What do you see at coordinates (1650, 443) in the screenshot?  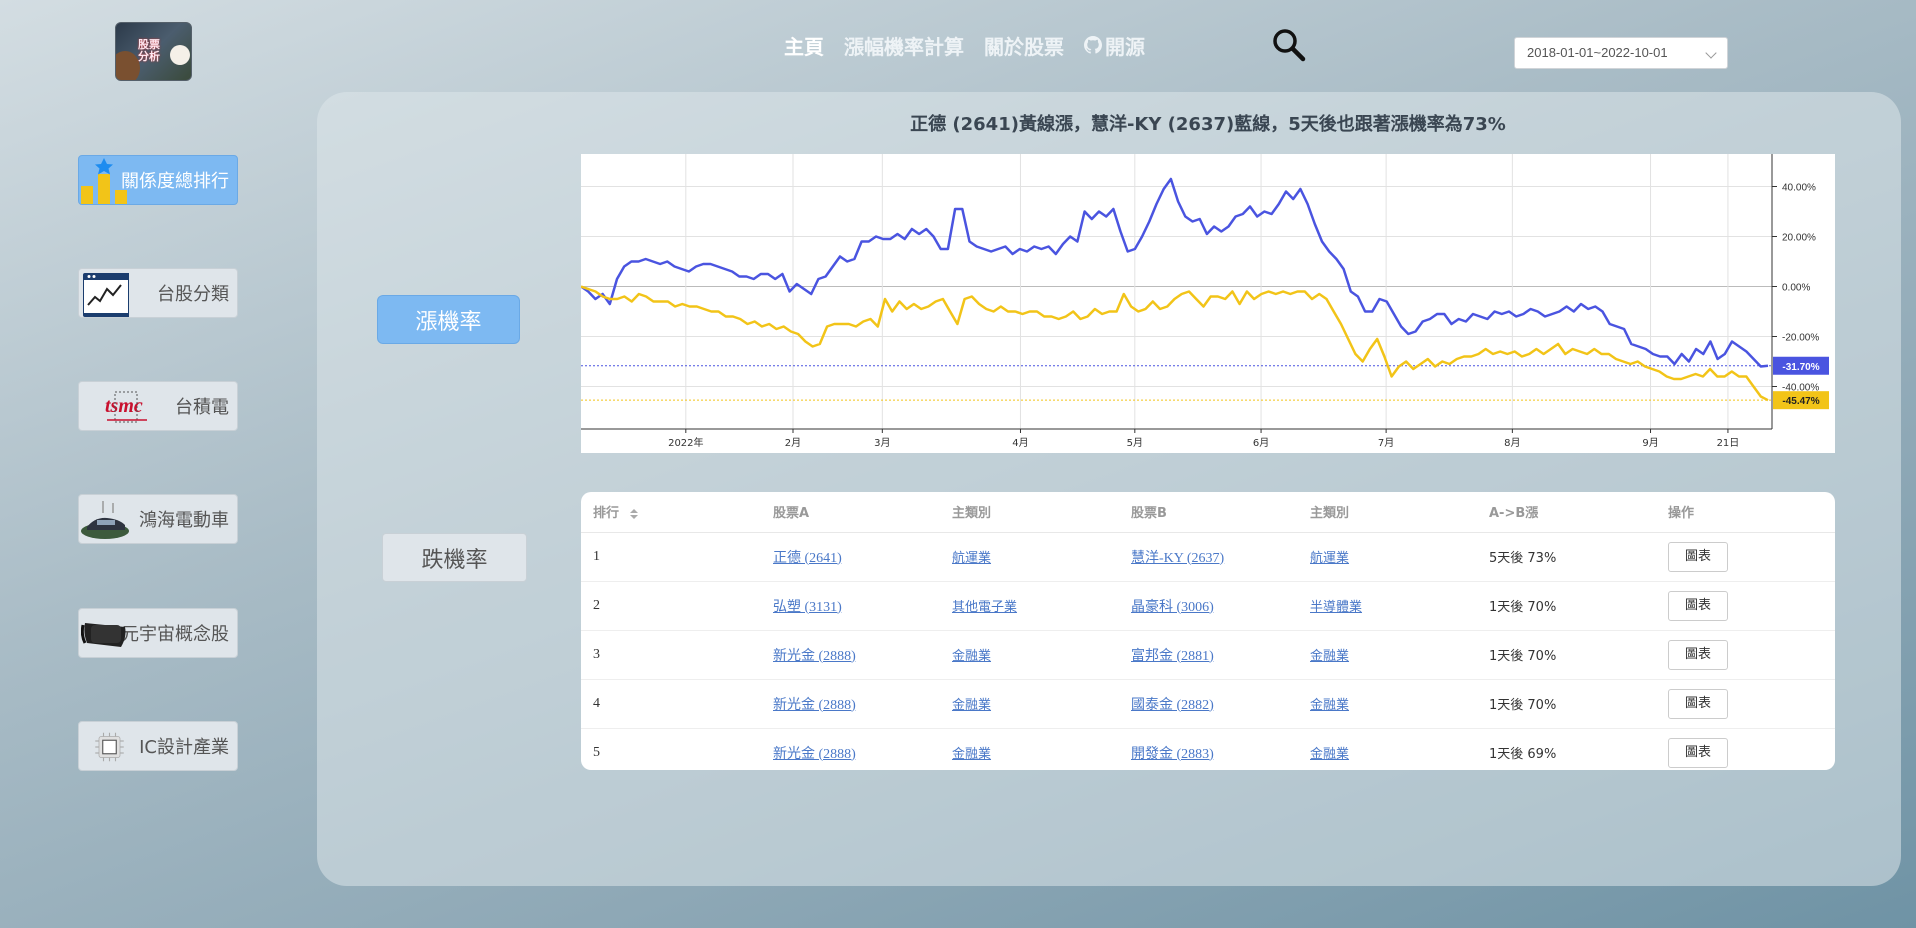 I see `x-tick-label: 9月` at bounding box center [1650, 443].